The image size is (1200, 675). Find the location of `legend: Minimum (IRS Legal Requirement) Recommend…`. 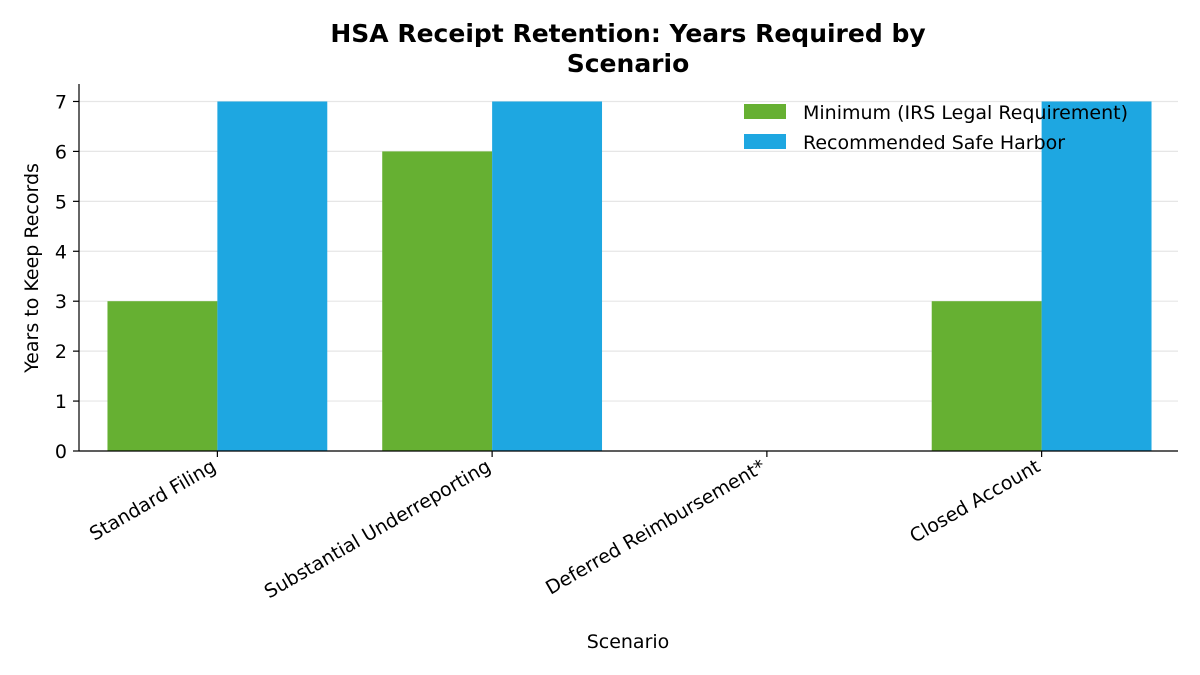

legend: Minimum (IRS Legal Requirement) Recommend… is located at coordinates (936, 128).